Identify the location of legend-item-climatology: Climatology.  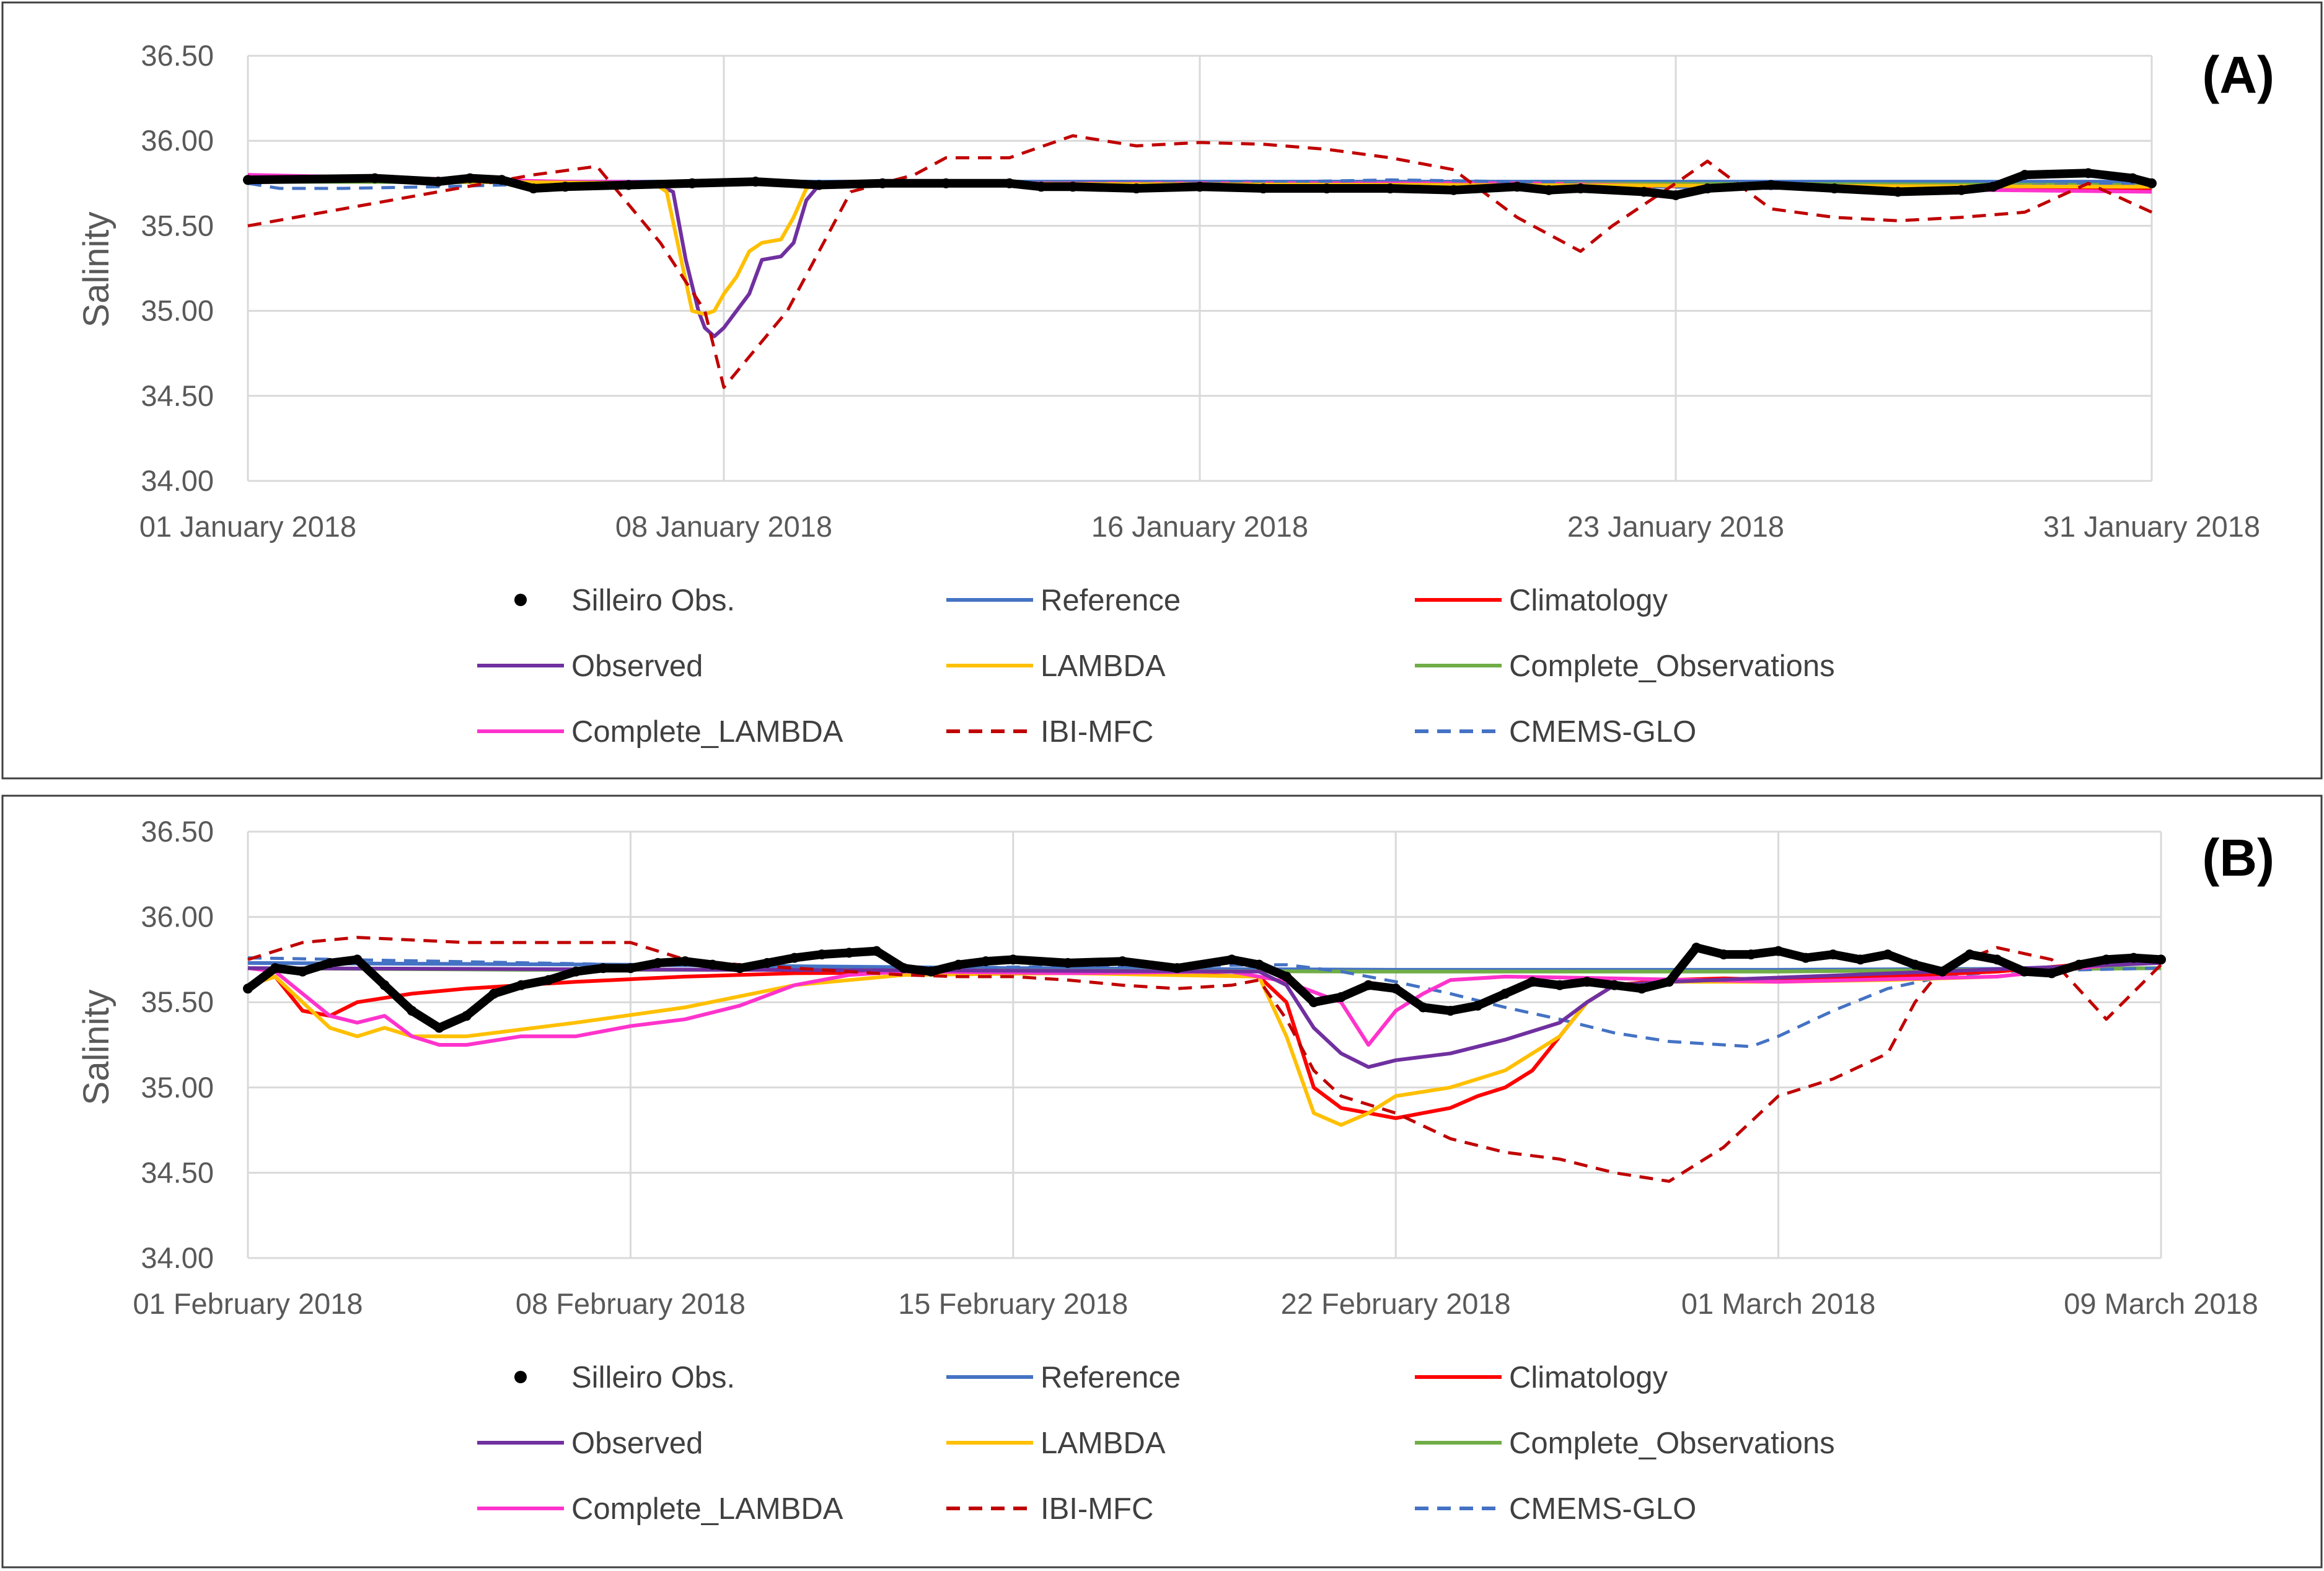
(1541, 1377).